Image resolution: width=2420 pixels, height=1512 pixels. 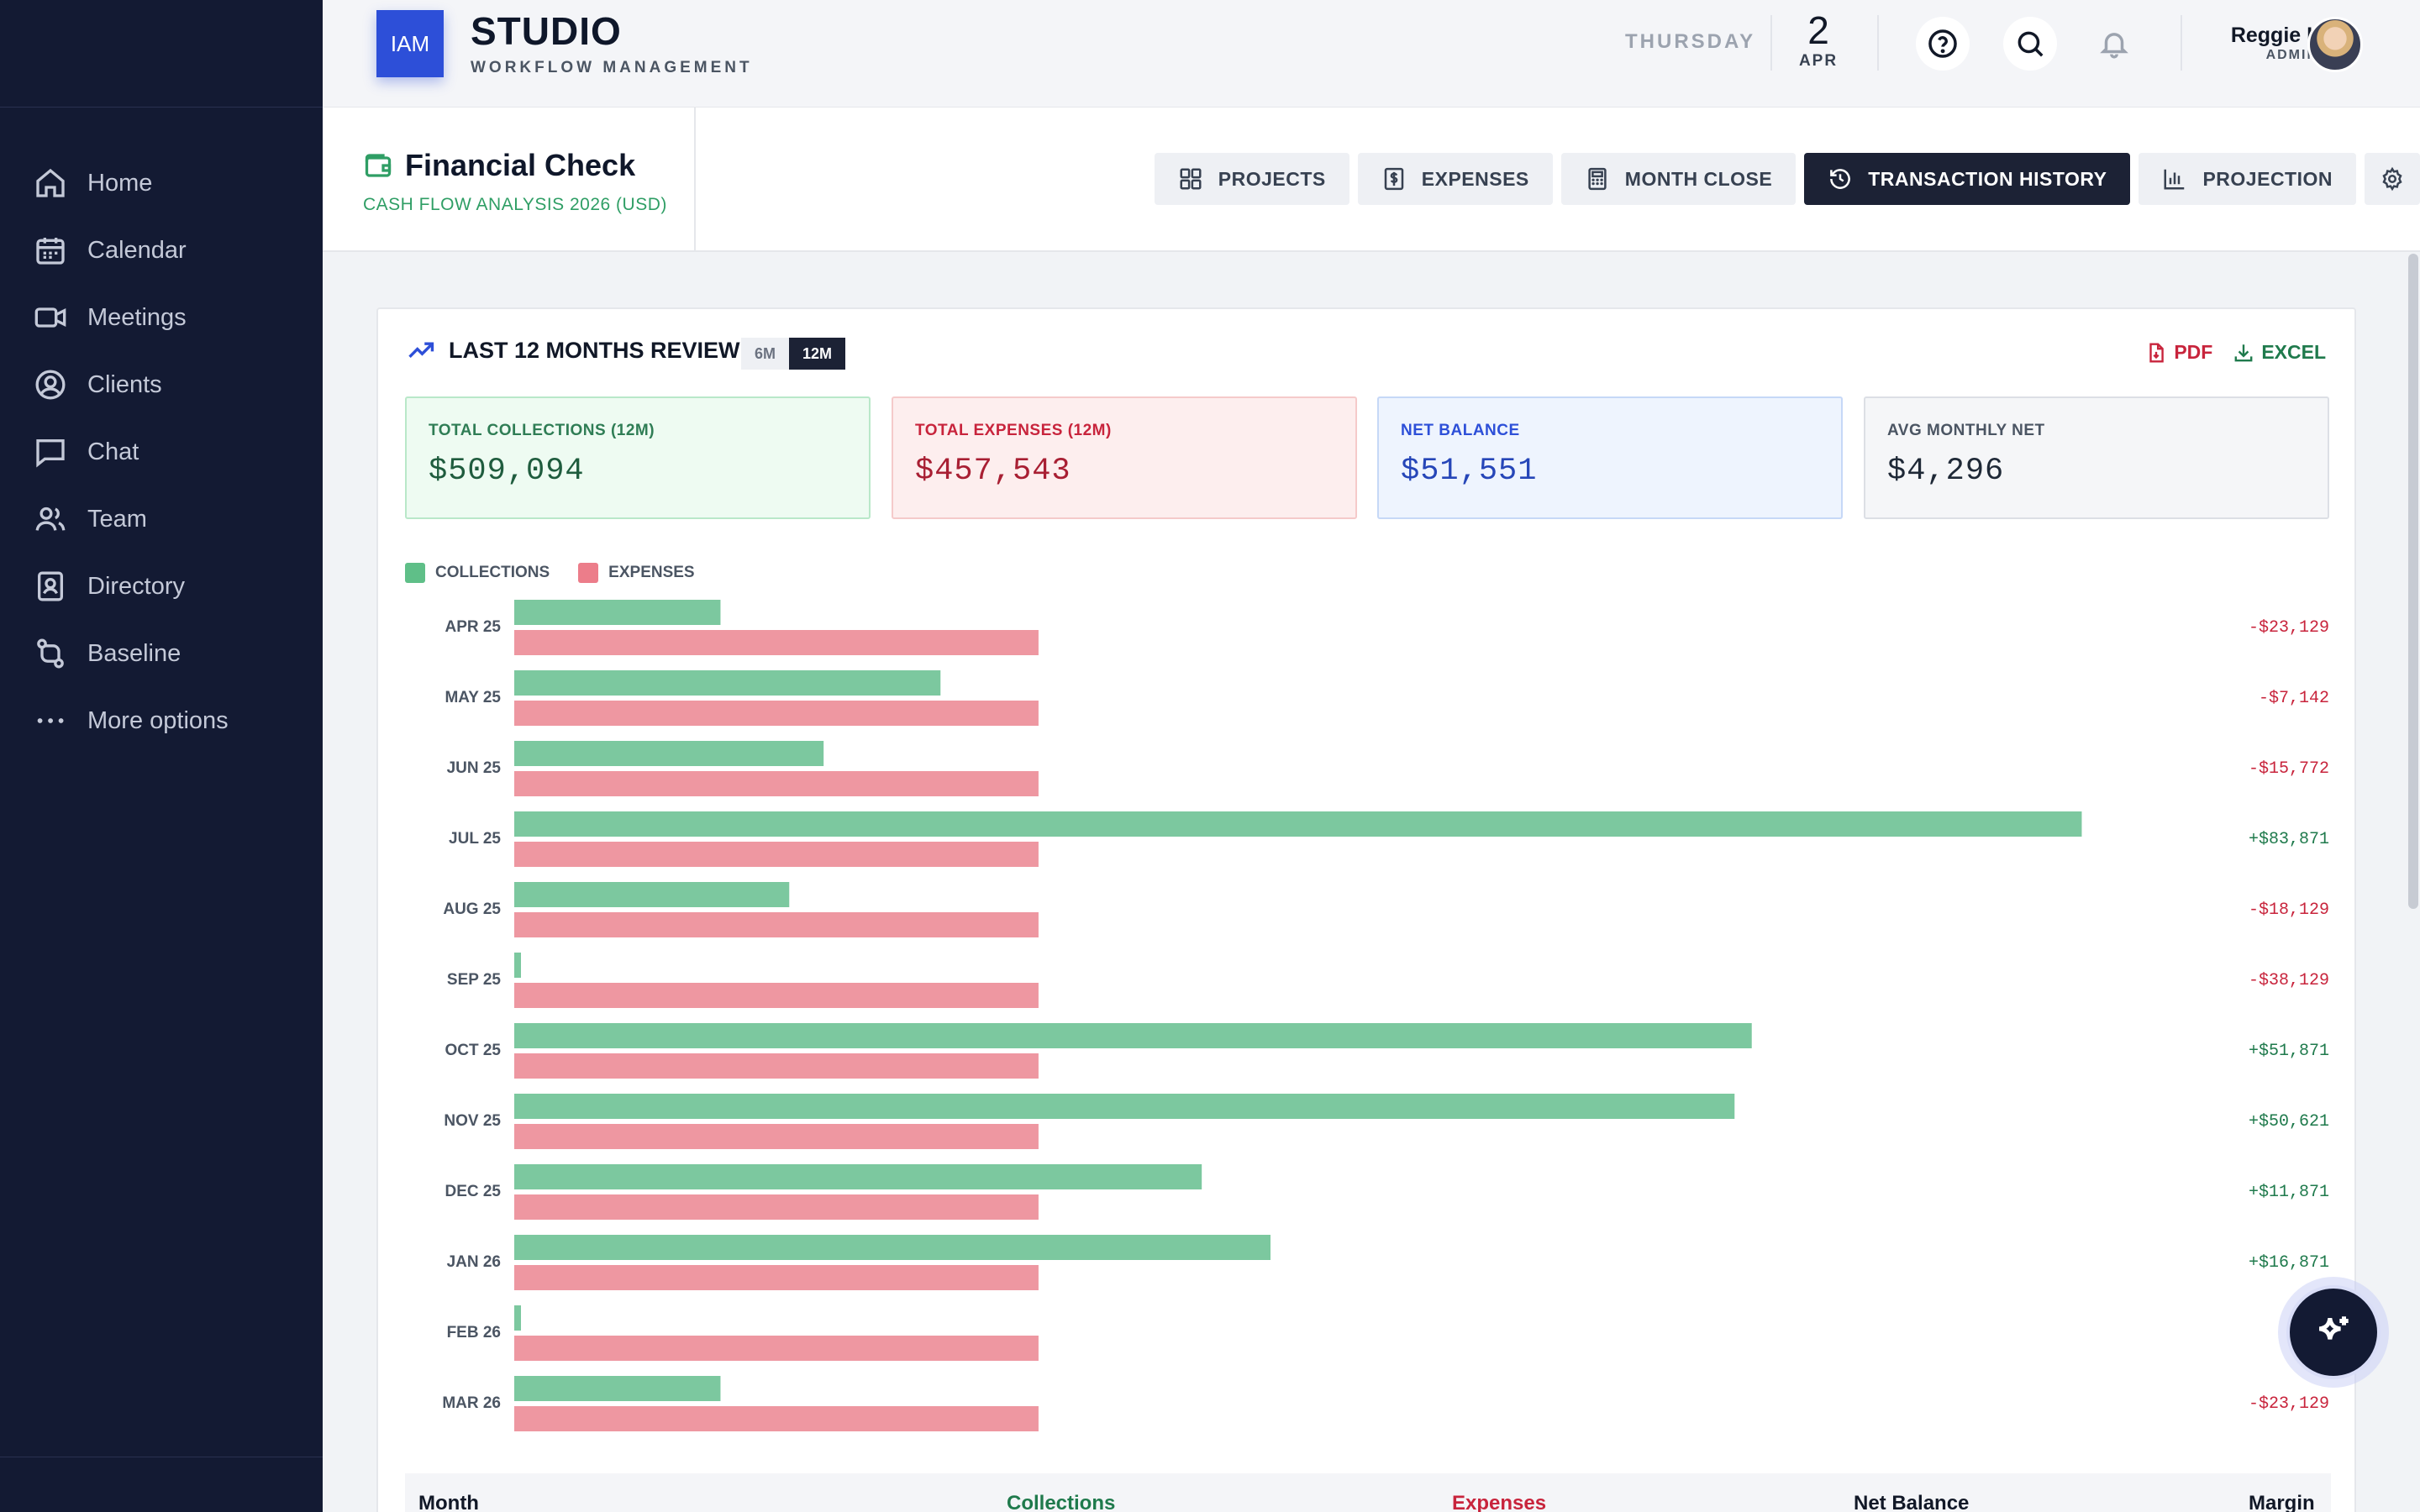 I want to click on net-balance-label: -$23,129, so click(x=2289, y=1404).